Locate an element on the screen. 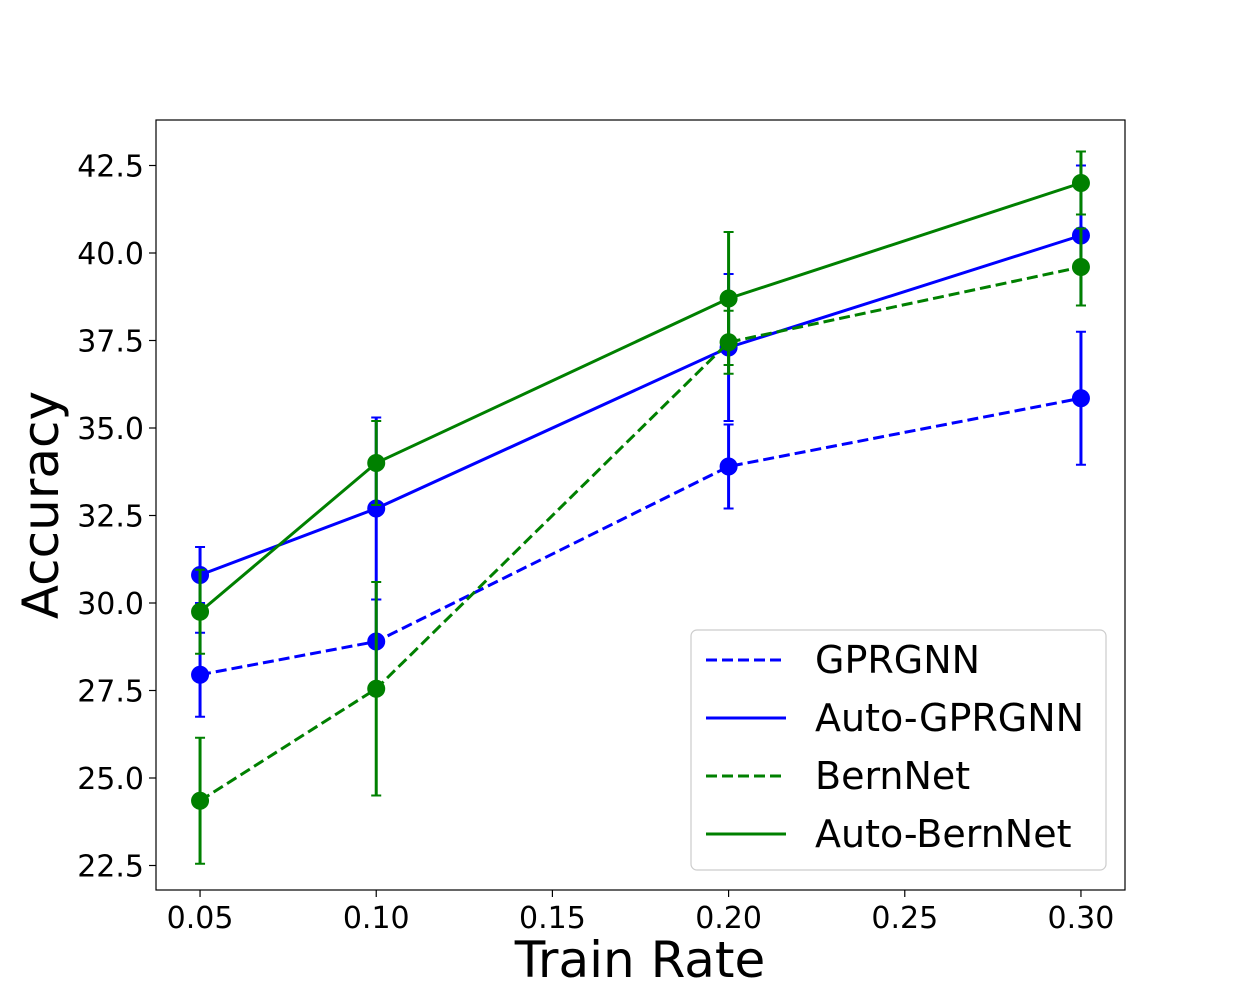  x-tick-label: 0.05 is located at coordinates (200, 918).